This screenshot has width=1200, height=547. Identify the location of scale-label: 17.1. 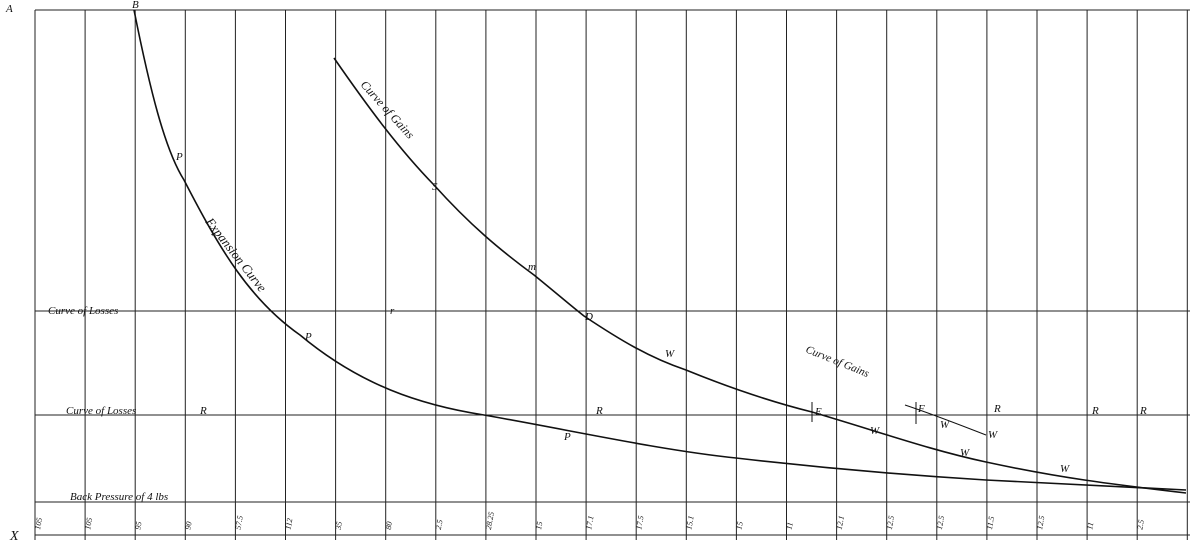
(589, 522).